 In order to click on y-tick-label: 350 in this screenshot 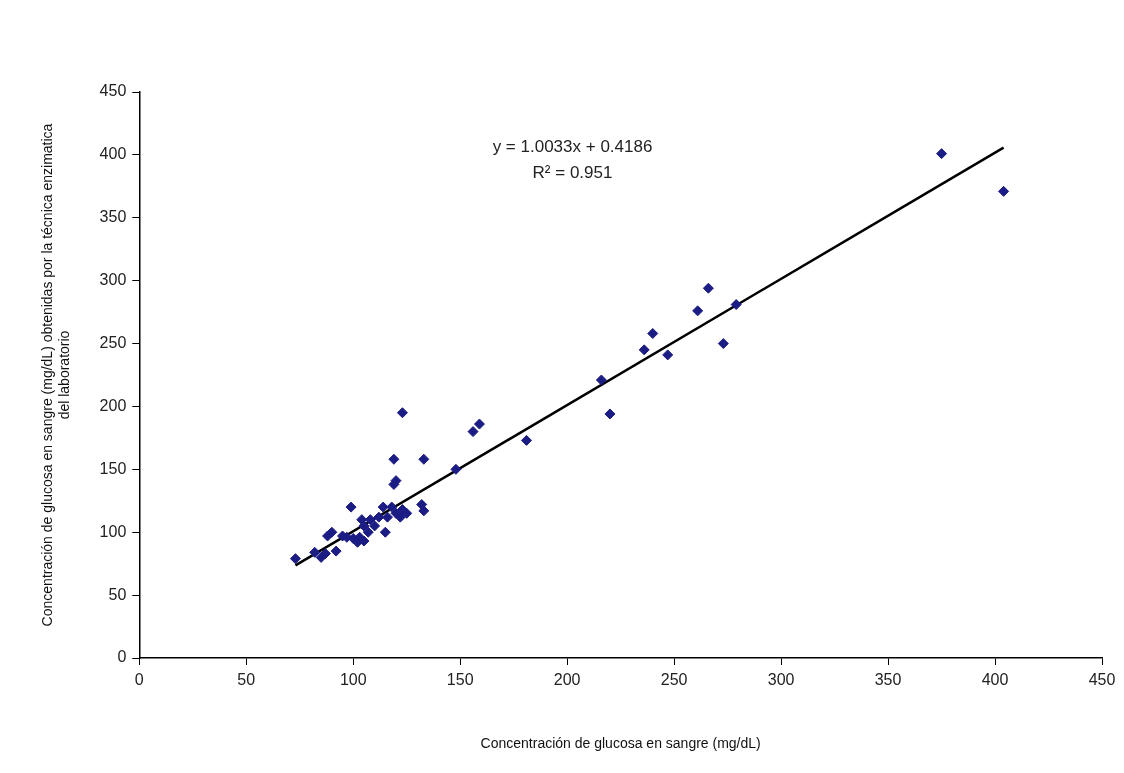, I will do `click(113, 217)`.